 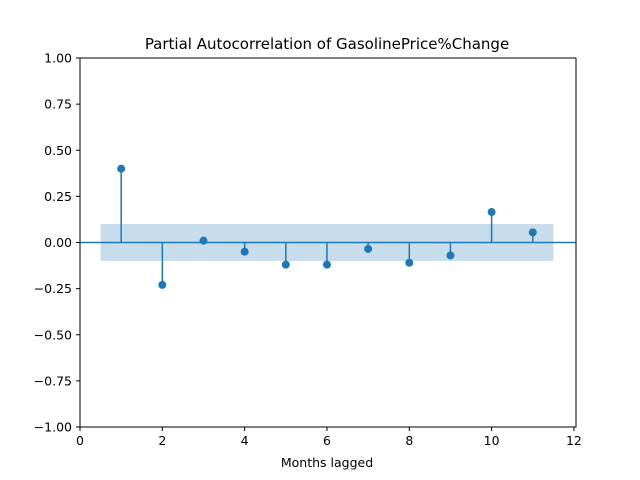 I want to click on x-tick-label: 10, so click(x=492, y=440).